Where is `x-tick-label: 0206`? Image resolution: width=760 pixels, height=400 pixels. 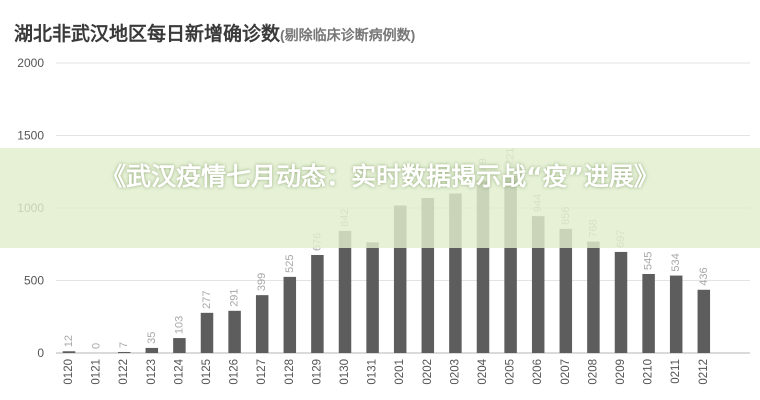
x-tick-label: 0206 is located at coordinates (538, 372).